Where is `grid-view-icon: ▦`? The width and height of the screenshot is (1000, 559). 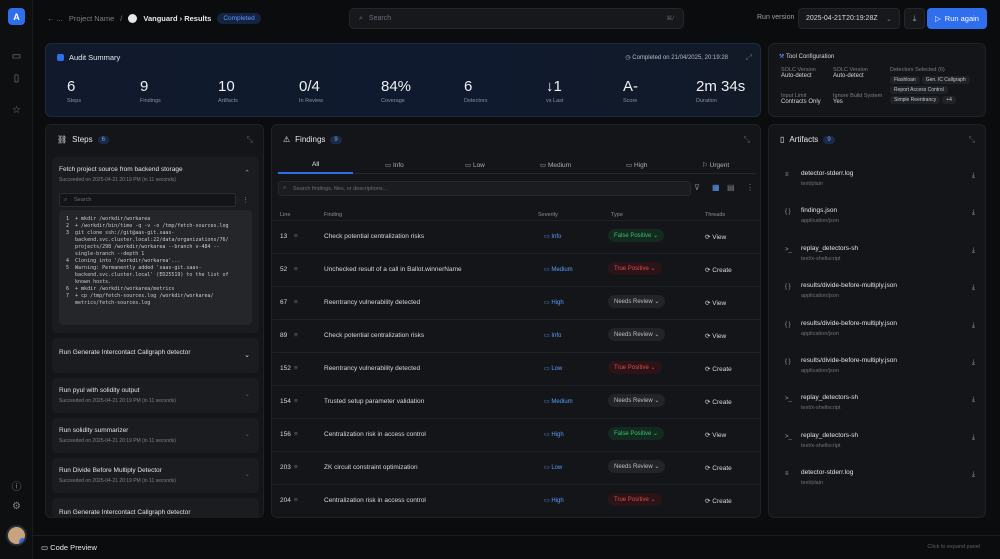
grid-view-icon: ▦ is located at coordinates (716, 187).